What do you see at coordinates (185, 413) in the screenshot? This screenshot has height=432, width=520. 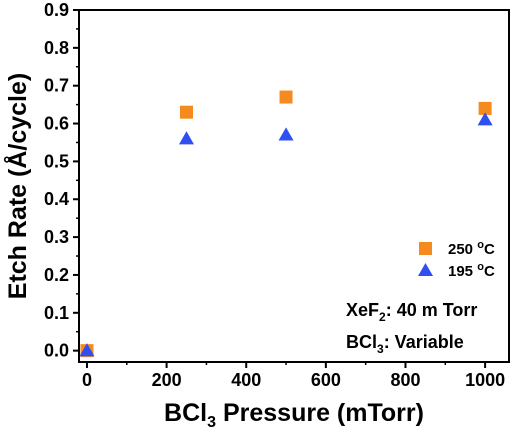 I see `x-axis-title-pre: BCl` at bounding box center [185, 413].